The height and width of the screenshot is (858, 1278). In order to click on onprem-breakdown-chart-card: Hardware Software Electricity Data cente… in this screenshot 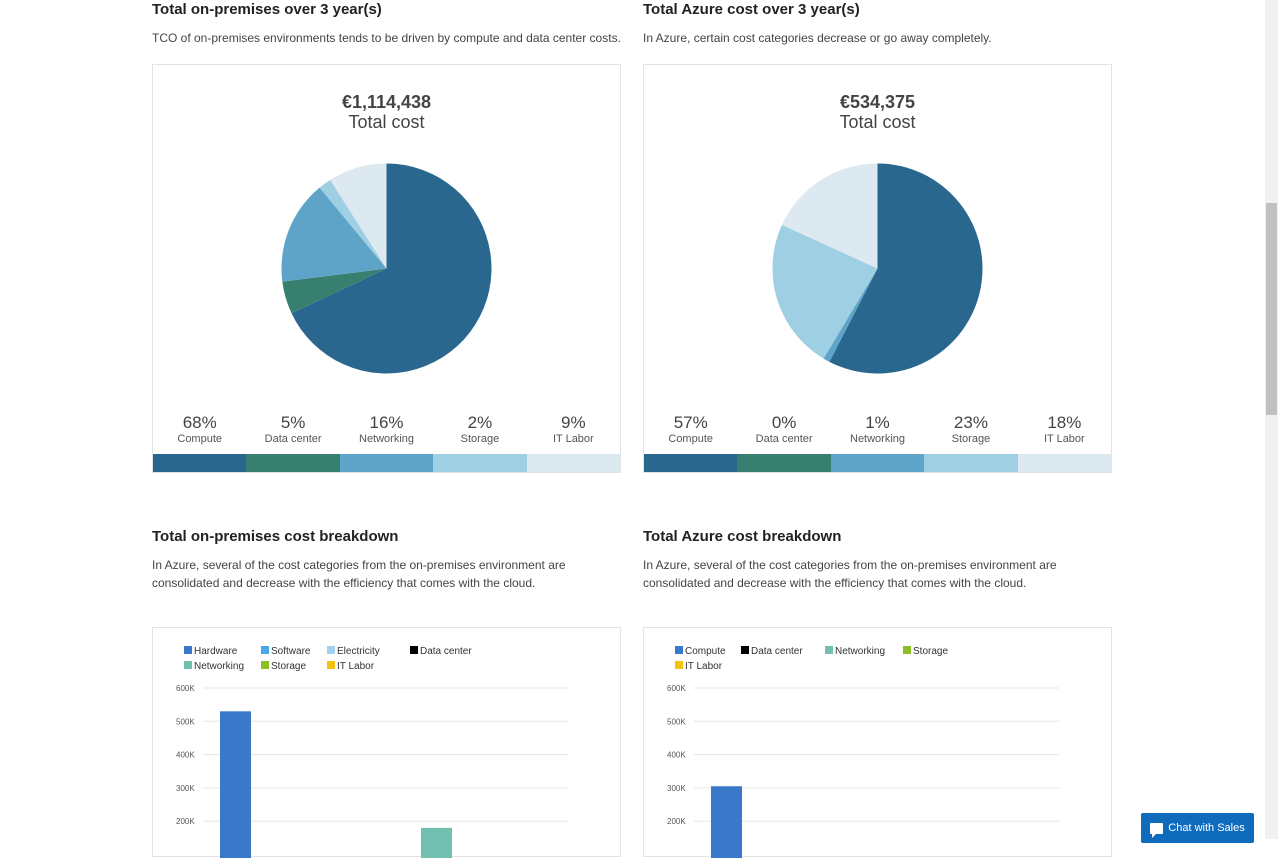, I will do `click(386, 742)`.